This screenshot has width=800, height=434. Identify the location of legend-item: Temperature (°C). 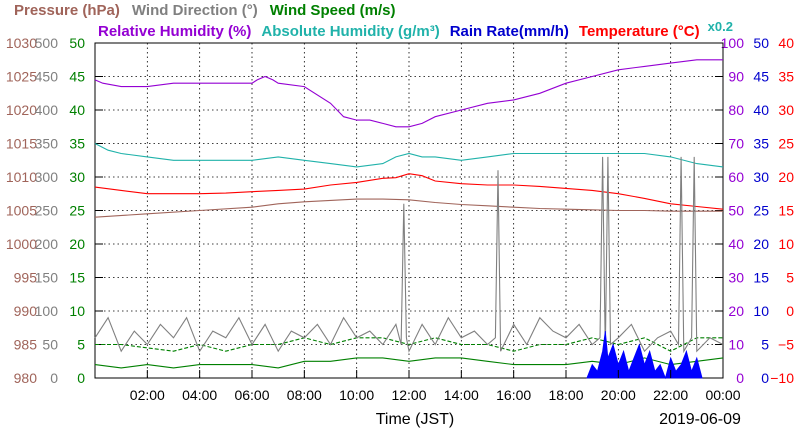
(639, 31).